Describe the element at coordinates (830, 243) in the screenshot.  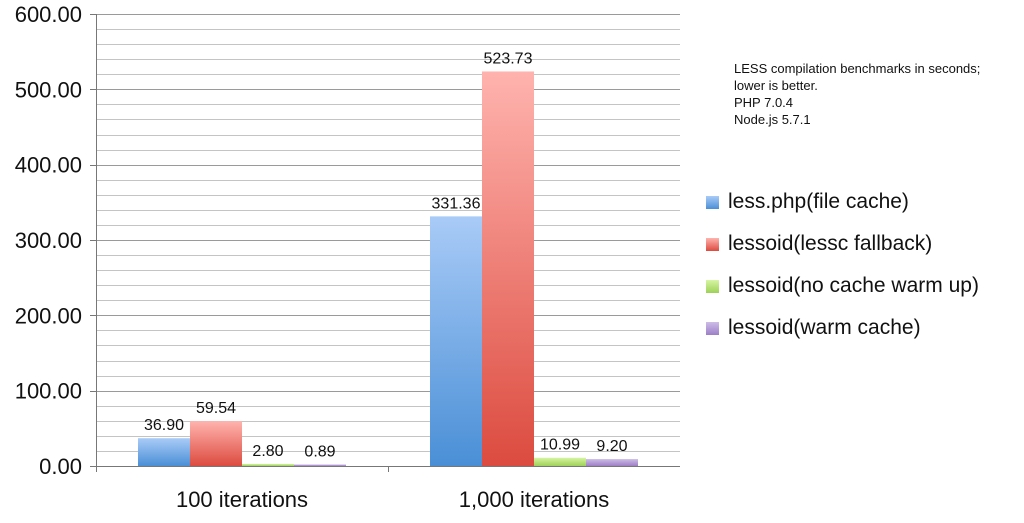
I see `legend-label: lessoid(lessc fallback)` at that location.